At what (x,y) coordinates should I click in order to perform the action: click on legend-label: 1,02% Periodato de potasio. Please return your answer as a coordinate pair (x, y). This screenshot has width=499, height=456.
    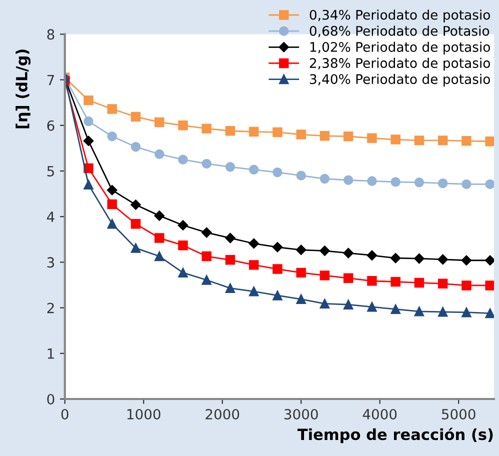
    Looking at the image, I should click on (400, 48).